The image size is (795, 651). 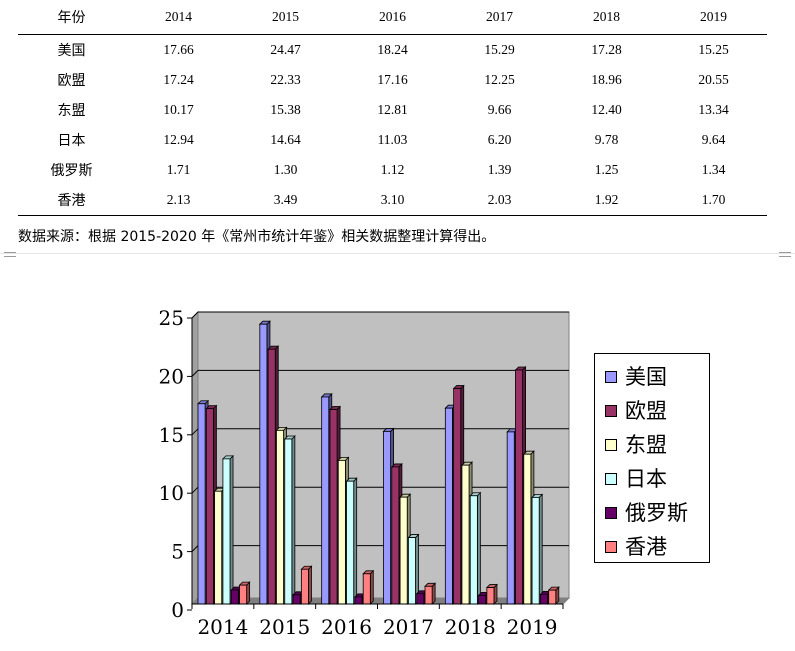 What do you see at coordinates (606, 169) in the screenshot?
I see `table-cell: 1.25` at bounding box center [606, 169].